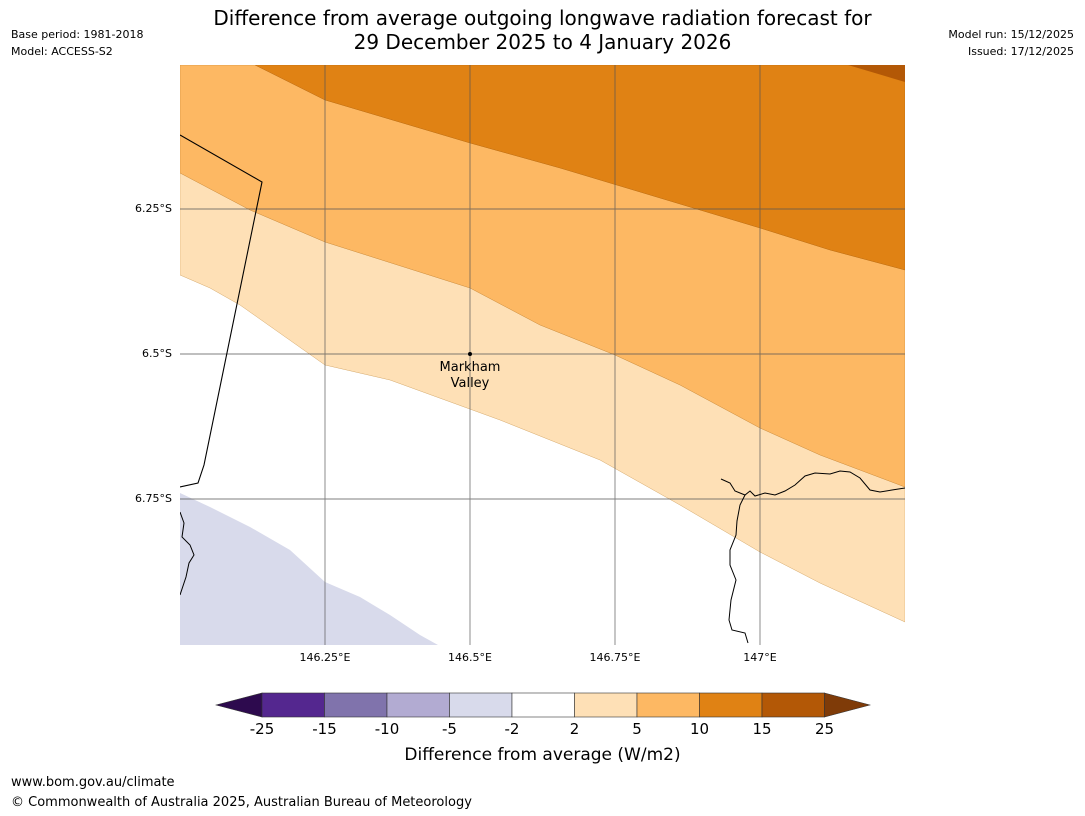 This screenshot has height=816, width=1085. What do you see at coordinates (325, 657) in the screenshot?
I see `lon-tick-1: 146.25°E` at bounding box center [325, 657].